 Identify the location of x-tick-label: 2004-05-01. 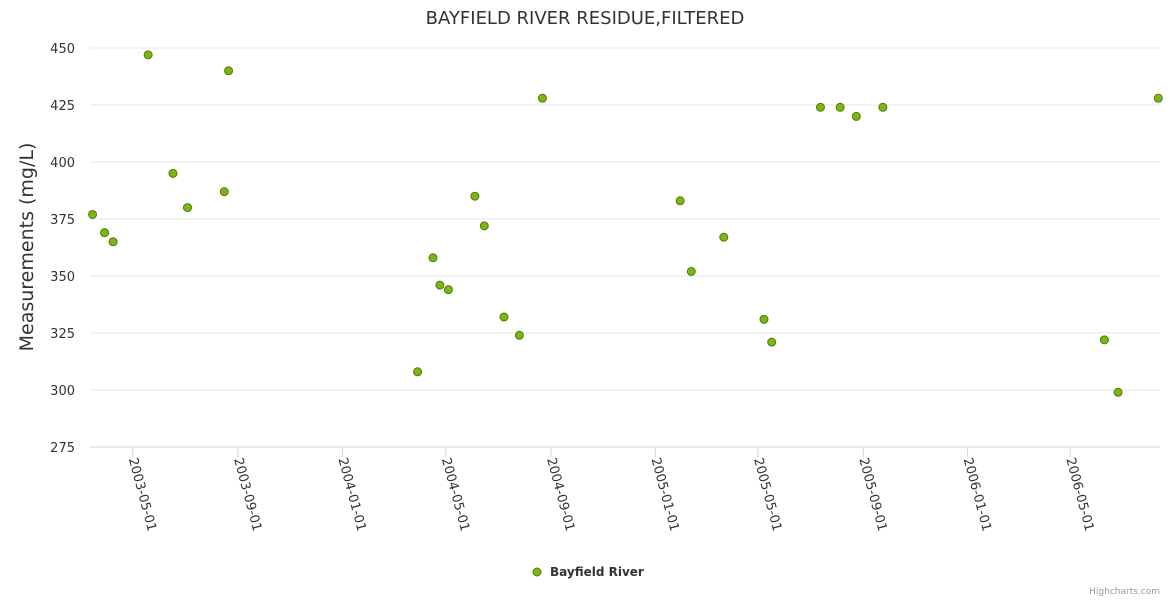
(455, 494).